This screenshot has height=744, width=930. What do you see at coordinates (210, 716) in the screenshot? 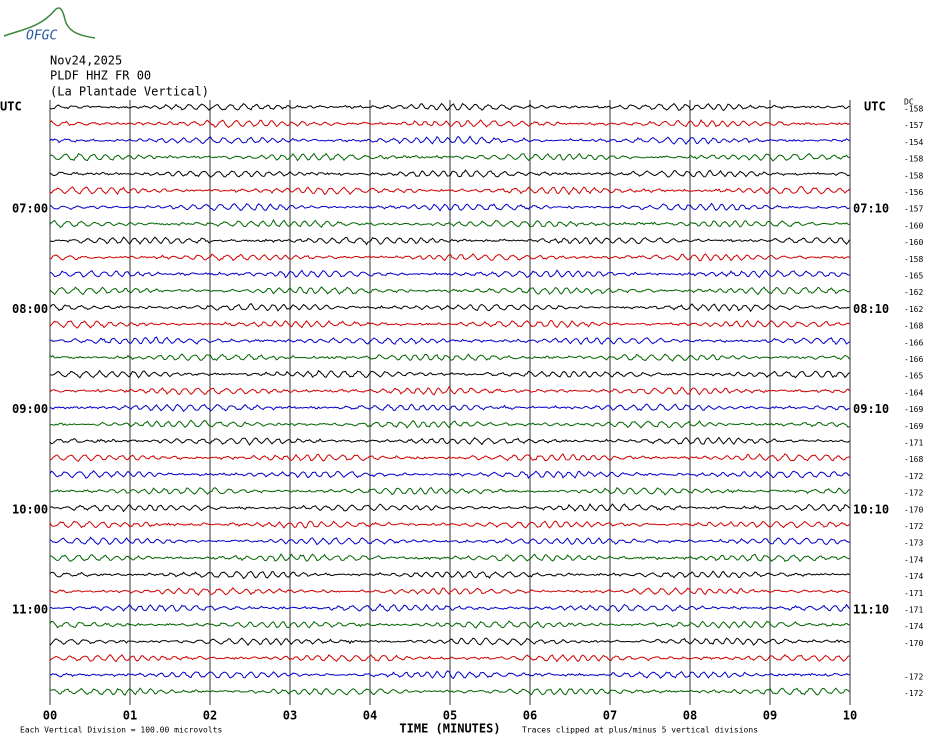
I see `x-tick-label: 02` at bounding box center [210, 716].